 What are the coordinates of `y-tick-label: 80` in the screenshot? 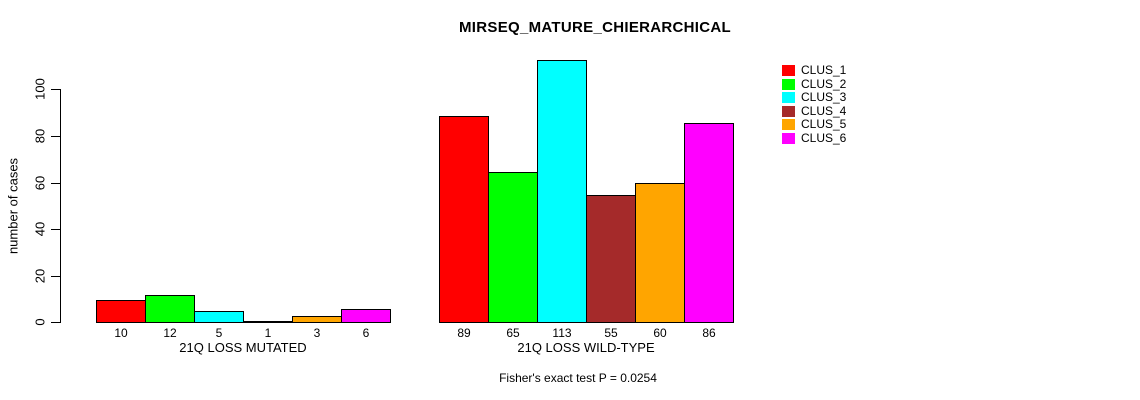 It's located at (40, 136).